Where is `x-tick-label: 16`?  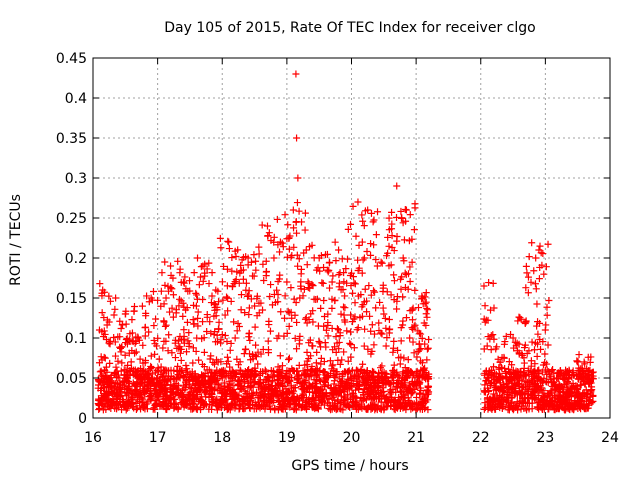
x-tick-label: 16 is located at coordinates (93, 438).